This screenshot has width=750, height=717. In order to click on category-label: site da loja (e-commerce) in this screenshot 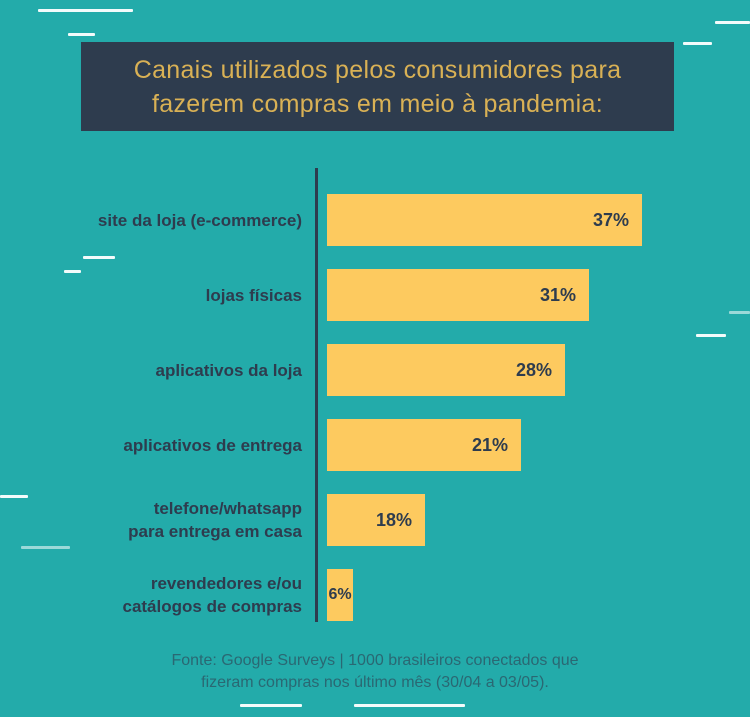, I will do `click(199, 220)`.